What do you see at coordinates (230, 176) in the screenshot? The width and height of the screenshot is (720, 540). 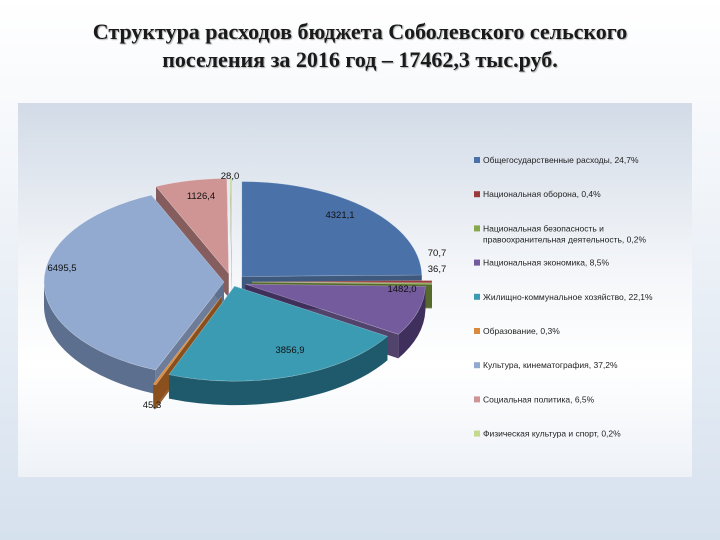 I see `slice-value-label: 28,0` at bounding box center [230, 176].